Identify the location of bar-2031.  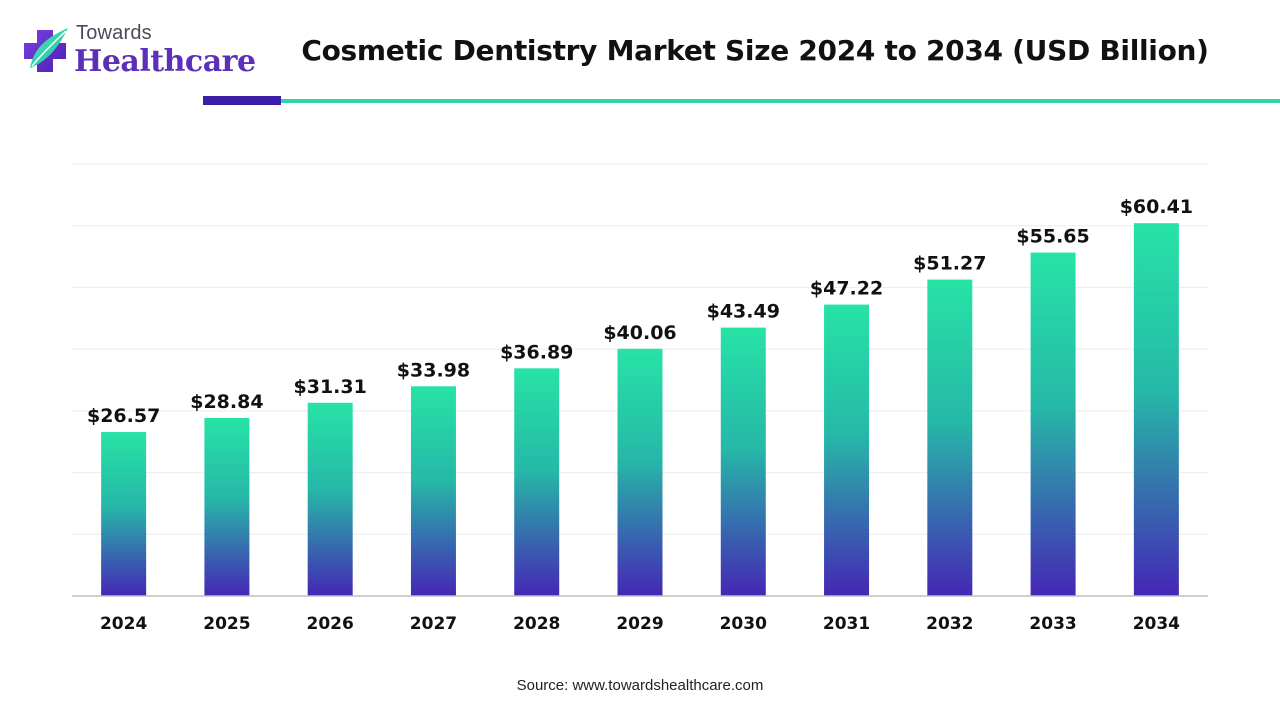
(847, 450).